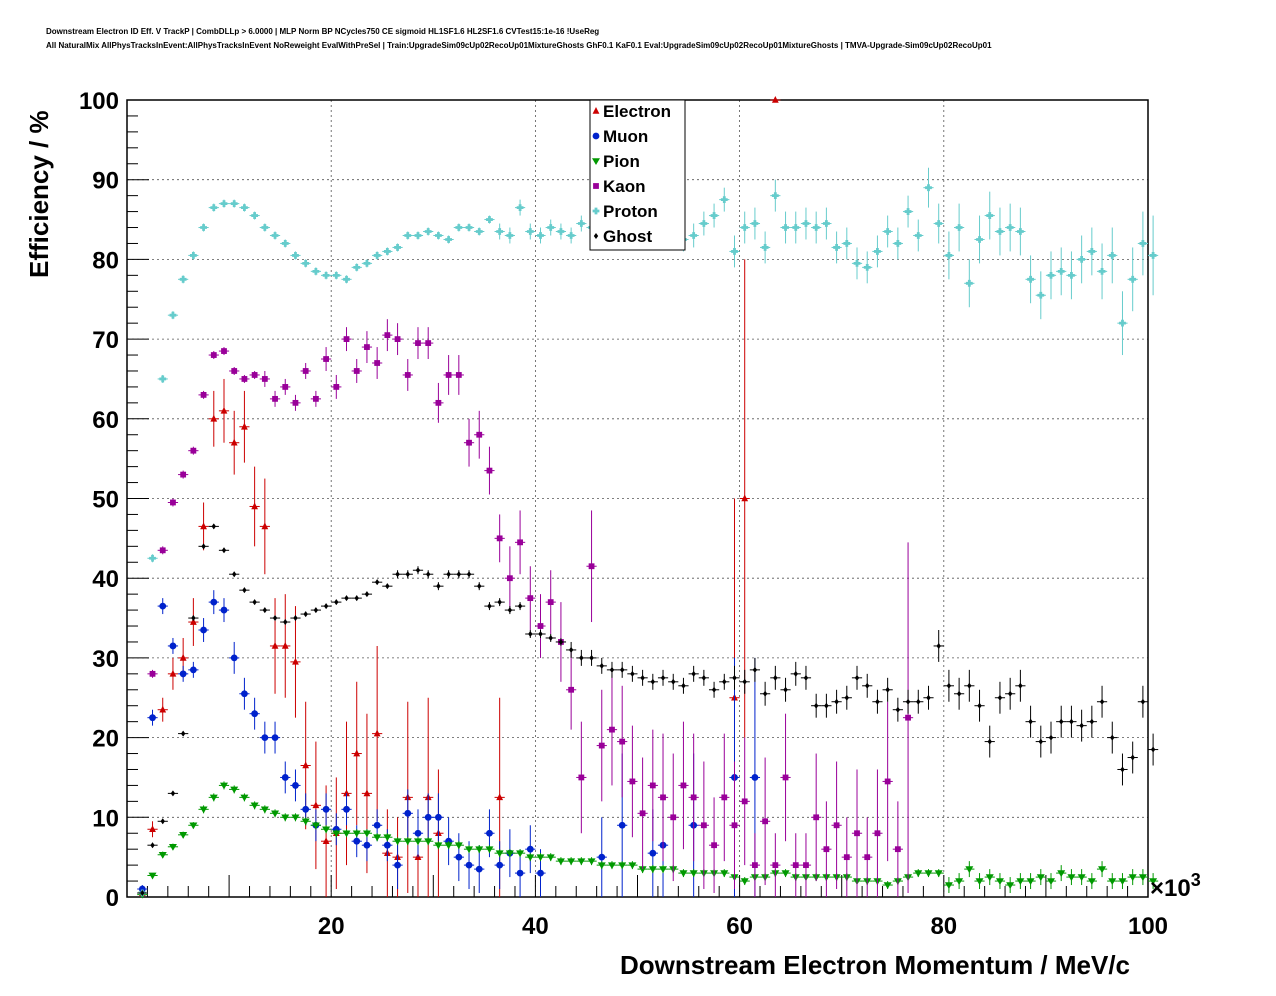  I want to click on x-tick-label: 40, so click(535, 926).